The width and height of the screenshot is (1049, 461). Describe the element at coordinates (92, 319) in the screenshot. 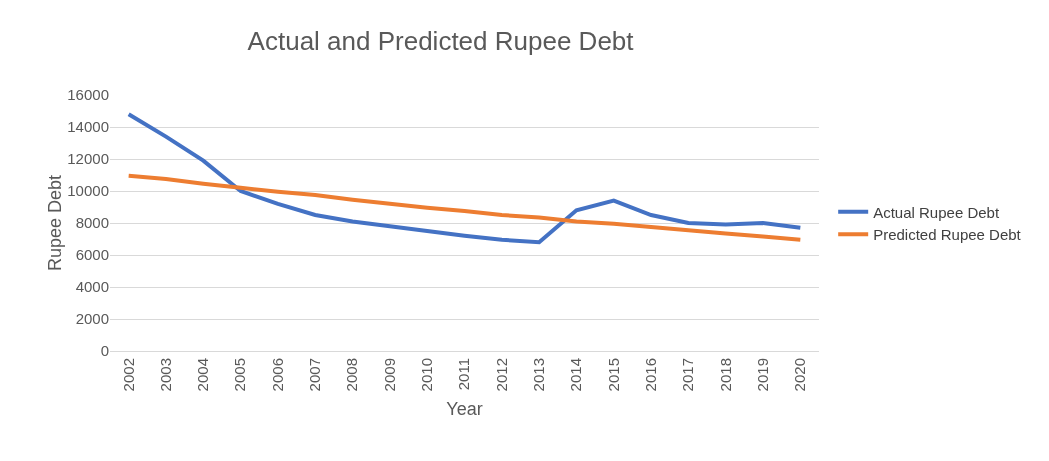

I see `y-tick-label: 2000` at that location.